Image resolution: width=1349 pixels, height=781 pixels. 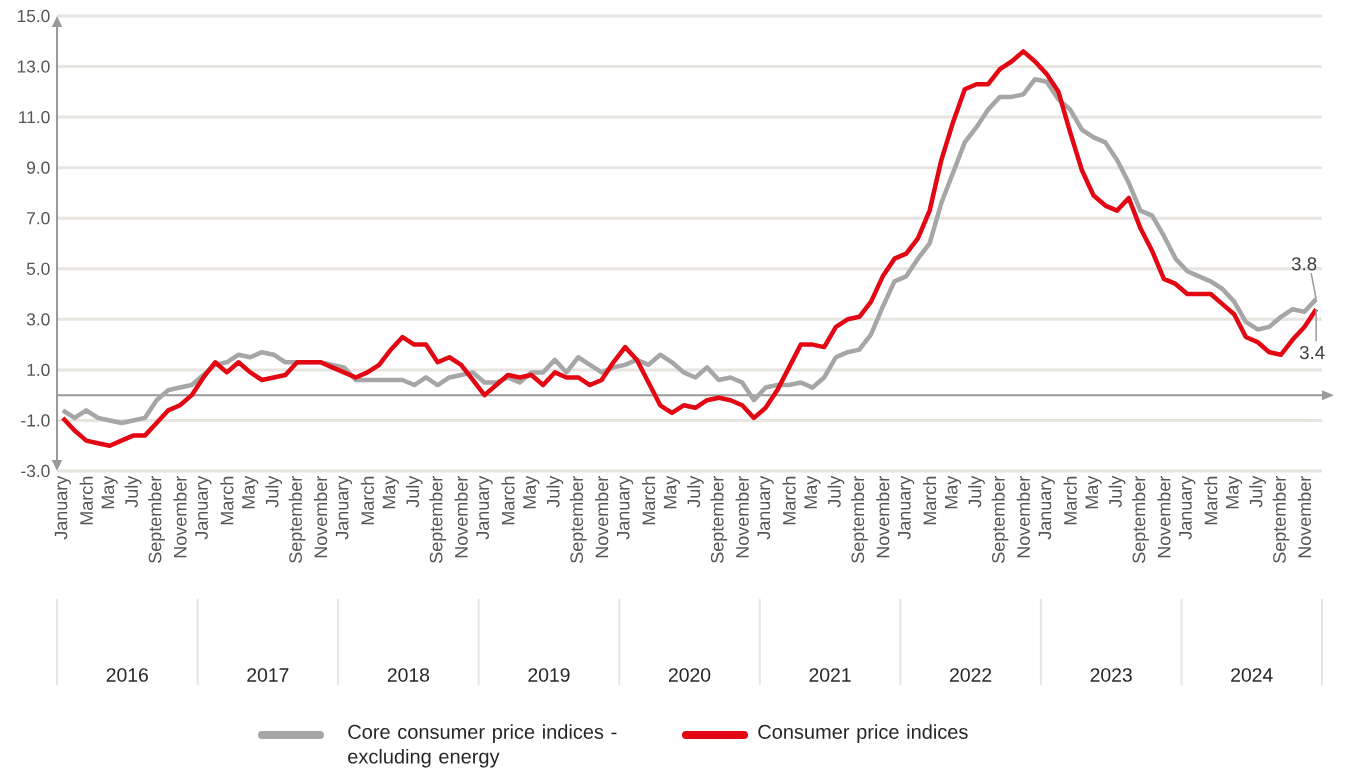 I want to click on text: 2020, so click(x=689, y=675).